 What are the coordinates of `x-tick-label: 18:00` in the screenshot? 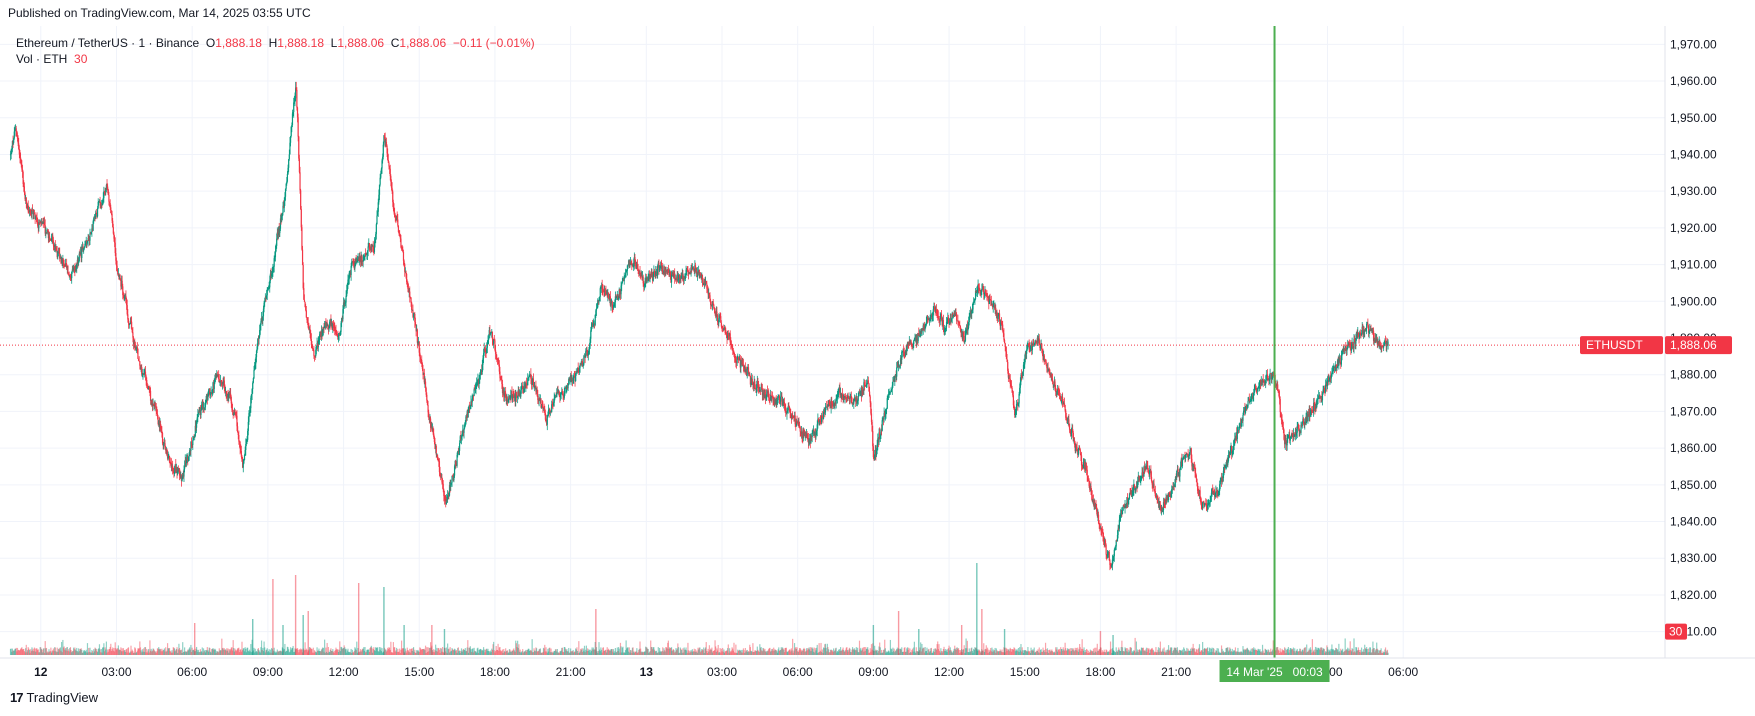 It's located at (495, 672).